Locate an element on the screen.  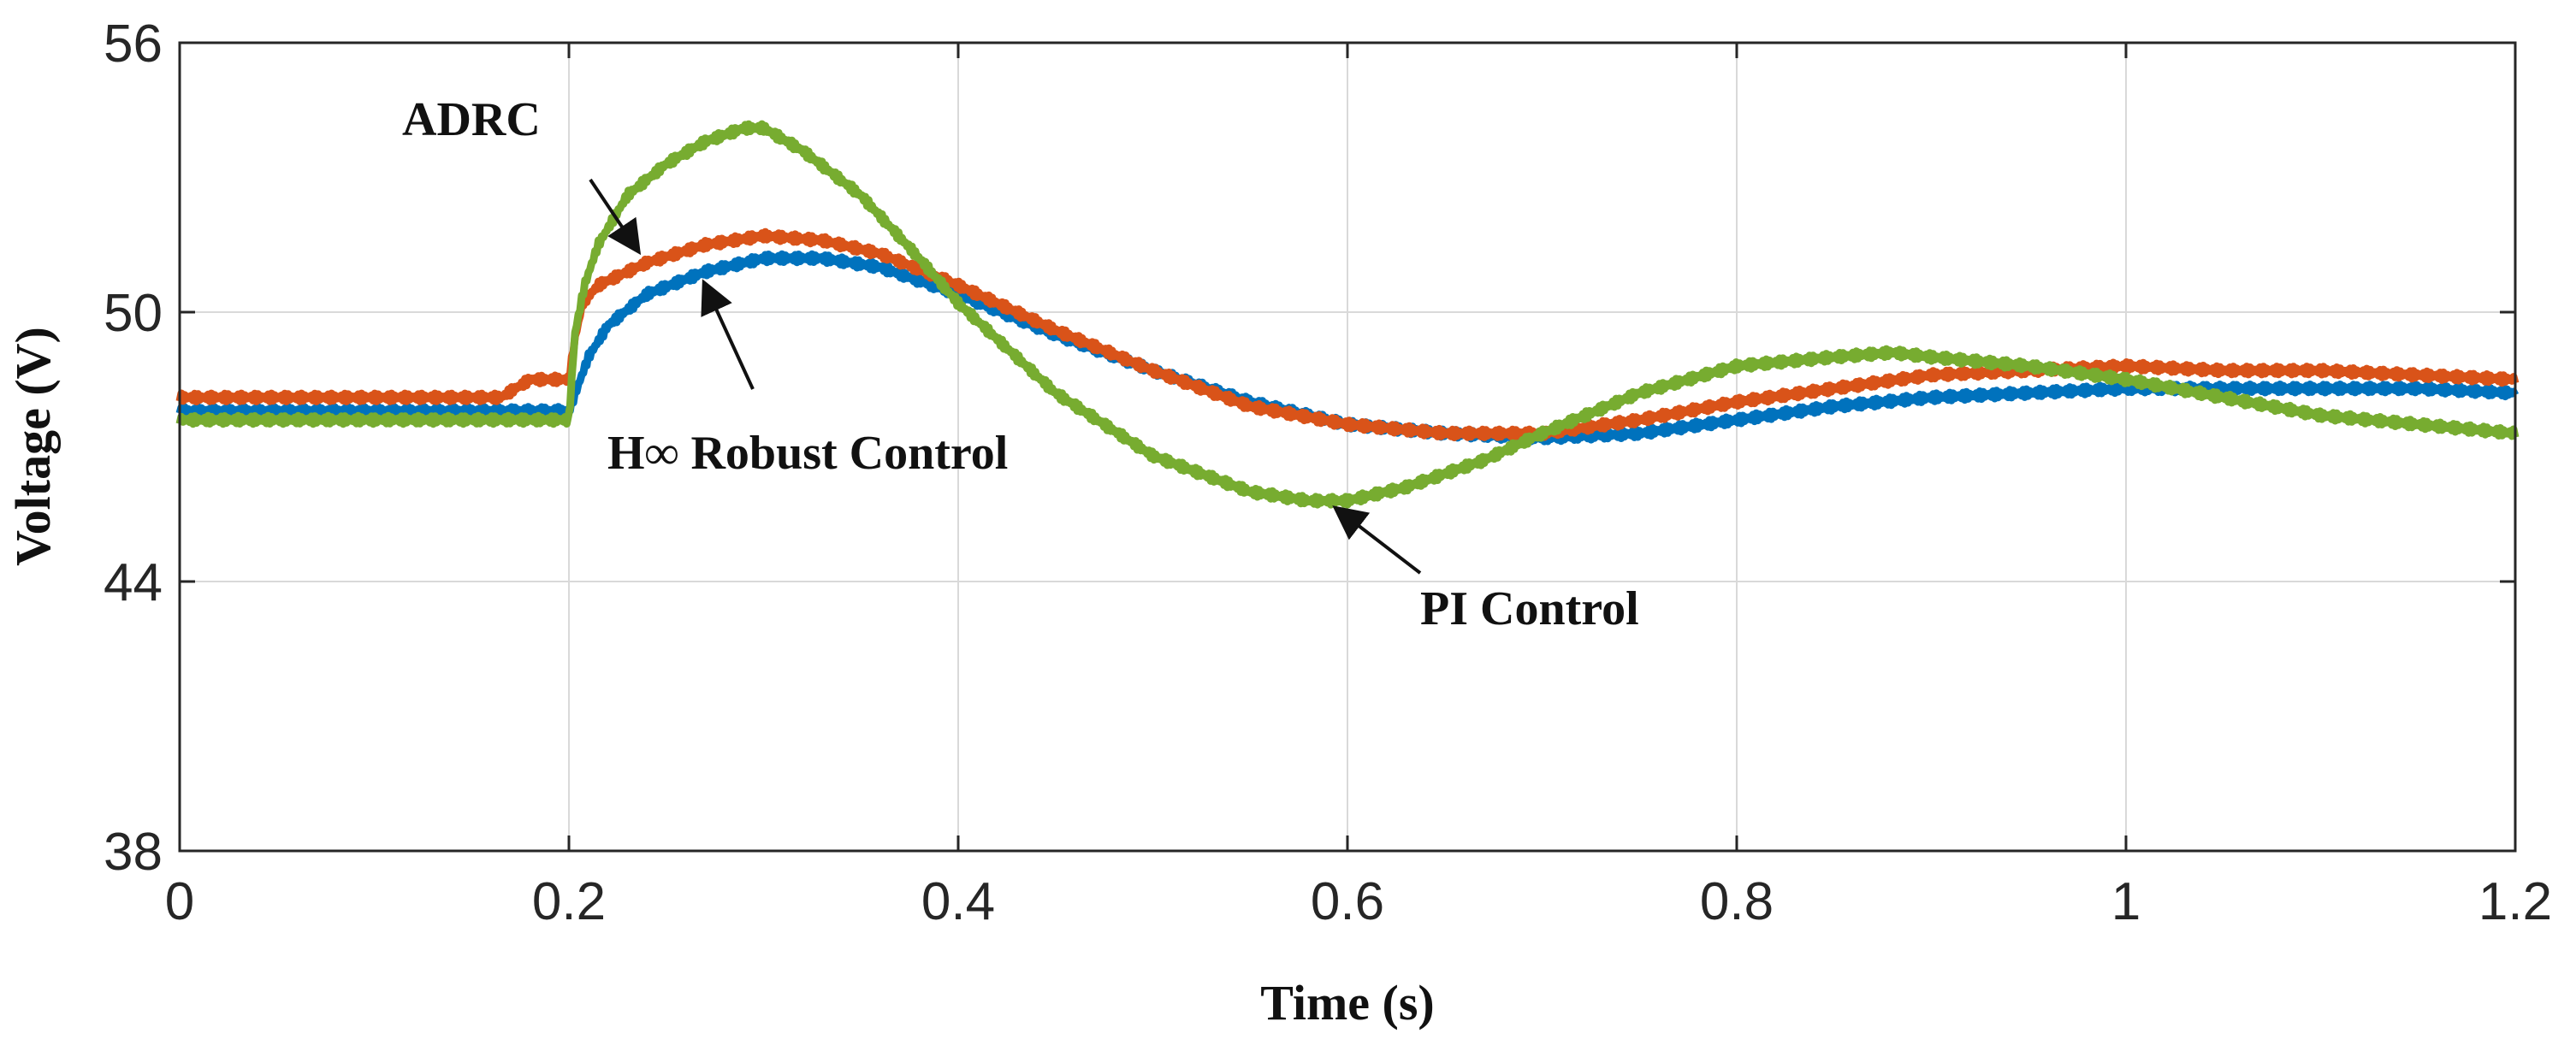
x-tick-label: 1.2 is located at coordinates (2515, 901).